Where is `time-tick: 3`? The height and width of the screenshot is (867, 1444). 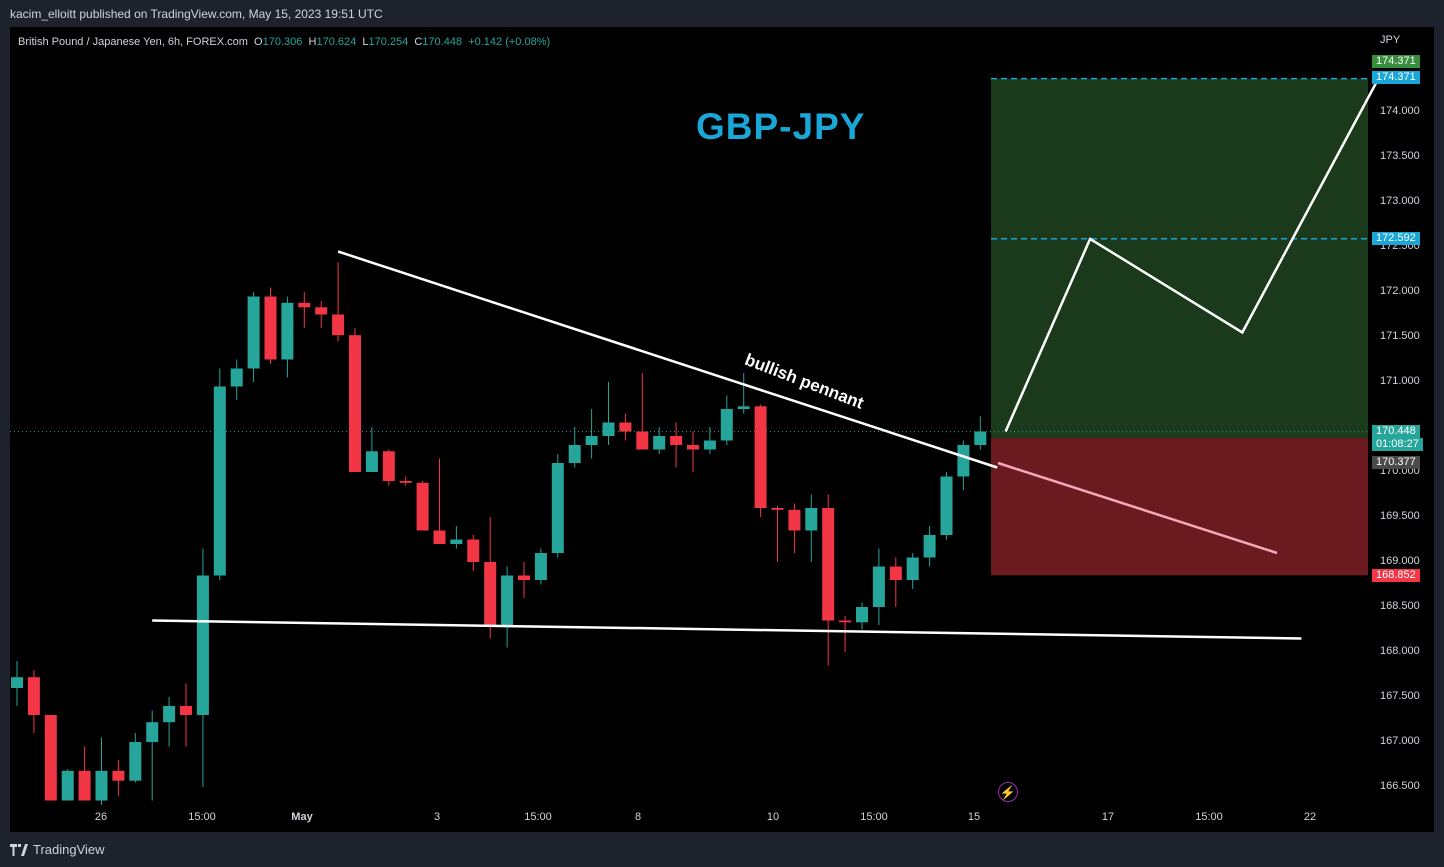
time-tick: 3 is located at coordinates (437, 817).